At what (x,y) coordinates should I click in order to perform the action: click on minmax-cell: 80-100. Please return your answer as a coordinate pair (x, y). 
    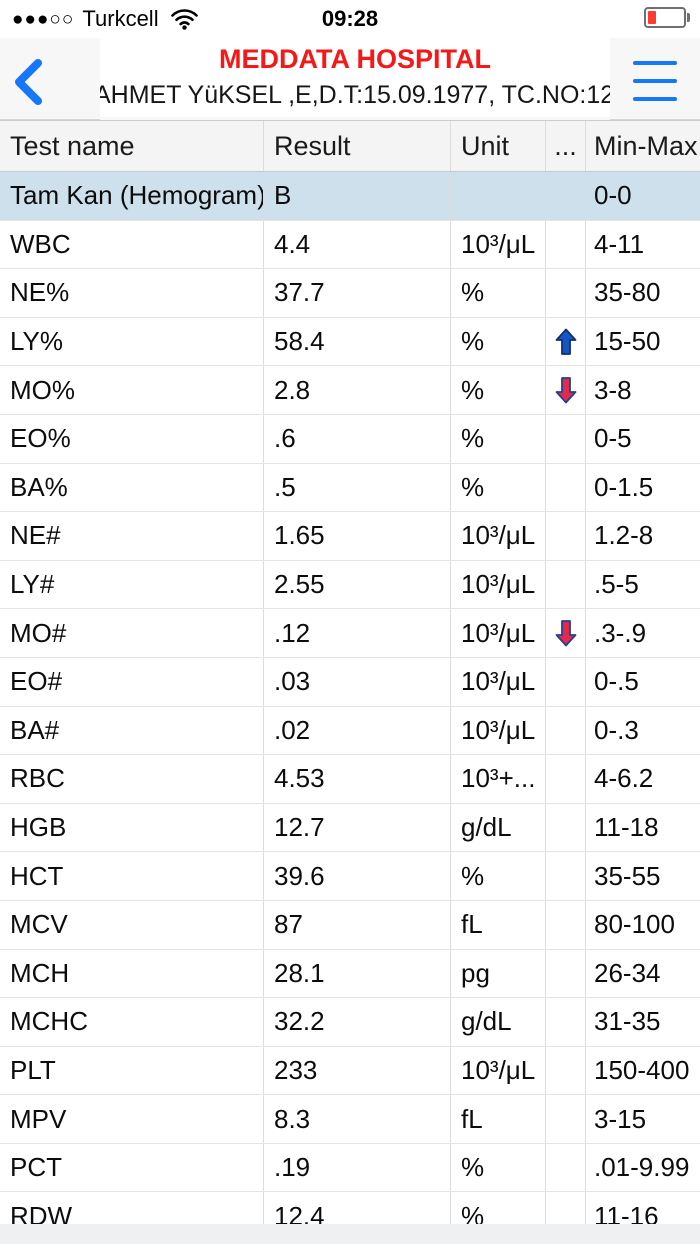
    Looking at the image, I should click on (642, 924).